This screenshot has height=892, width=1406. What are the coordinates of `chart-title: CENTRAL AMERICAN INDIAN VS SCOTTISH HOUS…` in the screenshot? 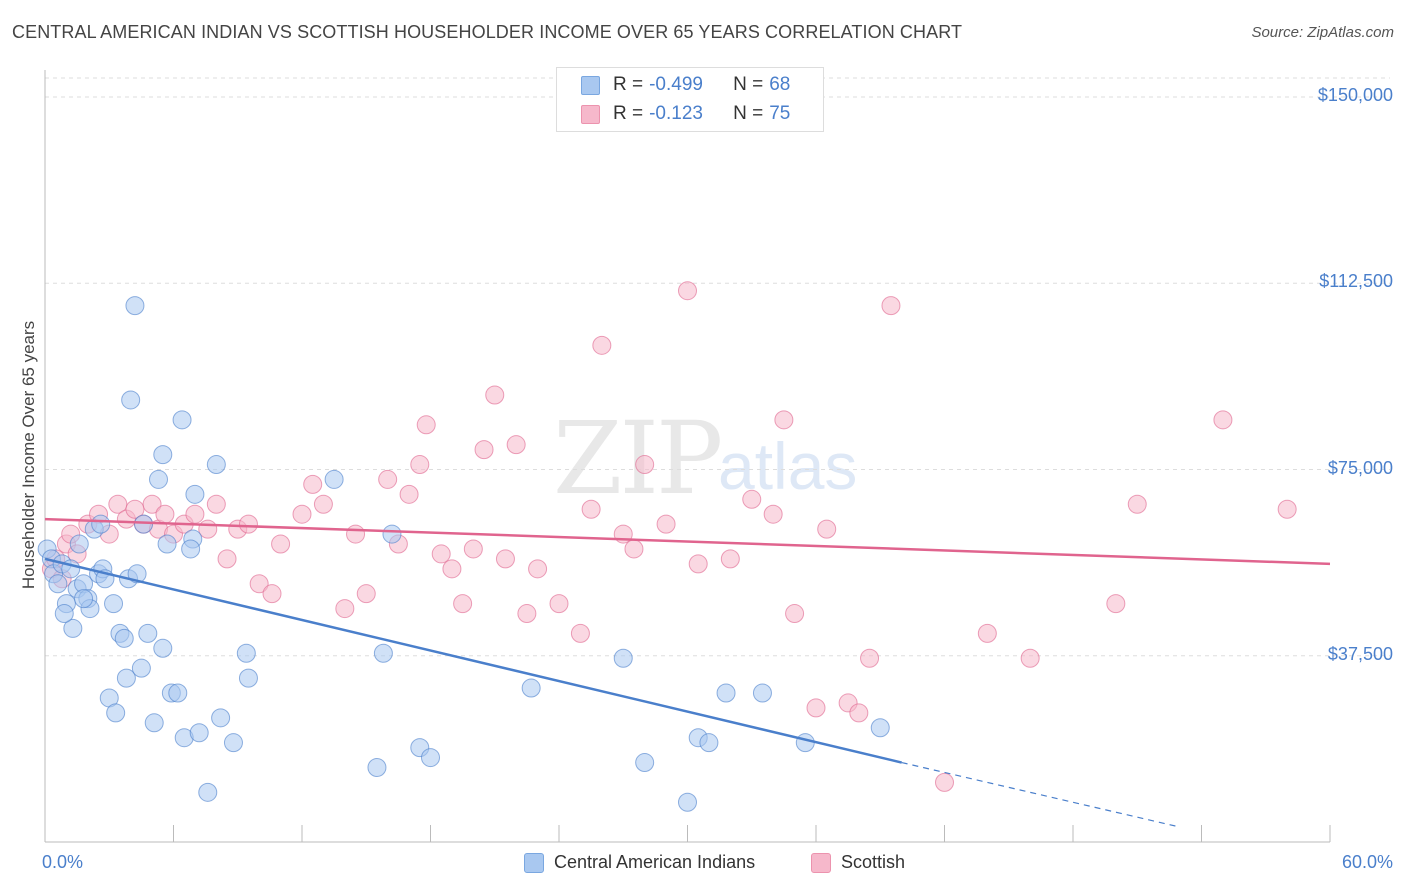 It's located at (487, 32).